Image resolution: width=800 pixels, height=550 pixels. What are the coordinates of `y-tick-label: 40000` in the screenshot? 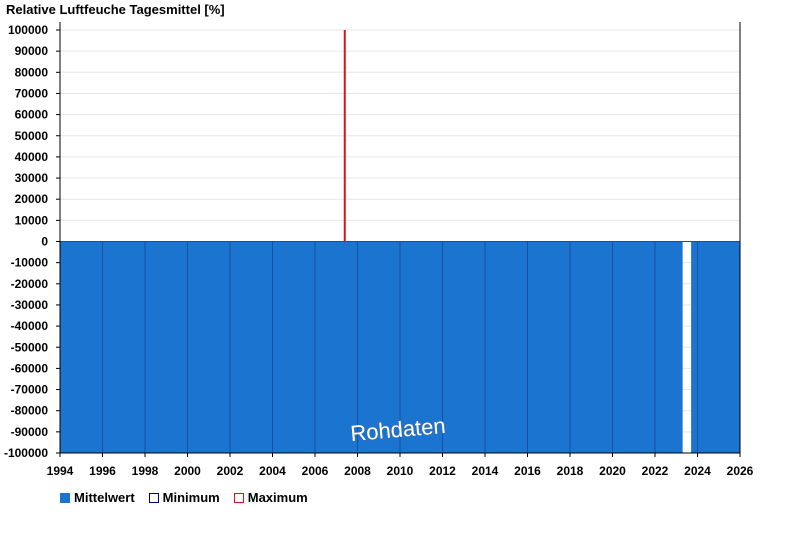 It's located at (32, 157).